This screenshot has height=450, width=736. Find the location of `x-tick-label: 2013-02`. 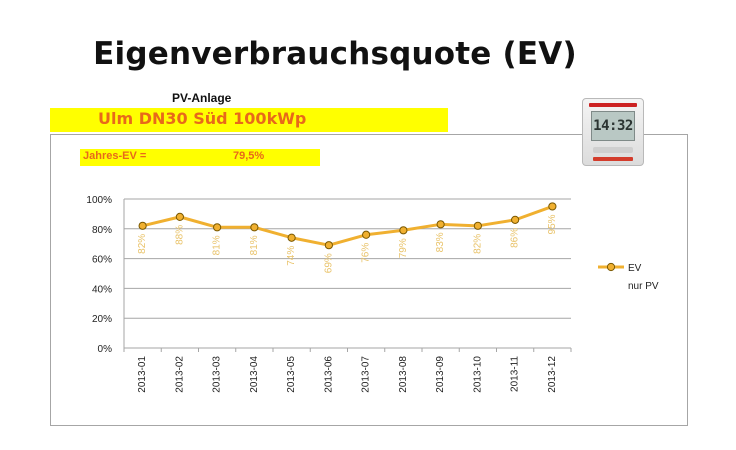

x-tick-label: 2013-02 is located at coordinates (179, 374).